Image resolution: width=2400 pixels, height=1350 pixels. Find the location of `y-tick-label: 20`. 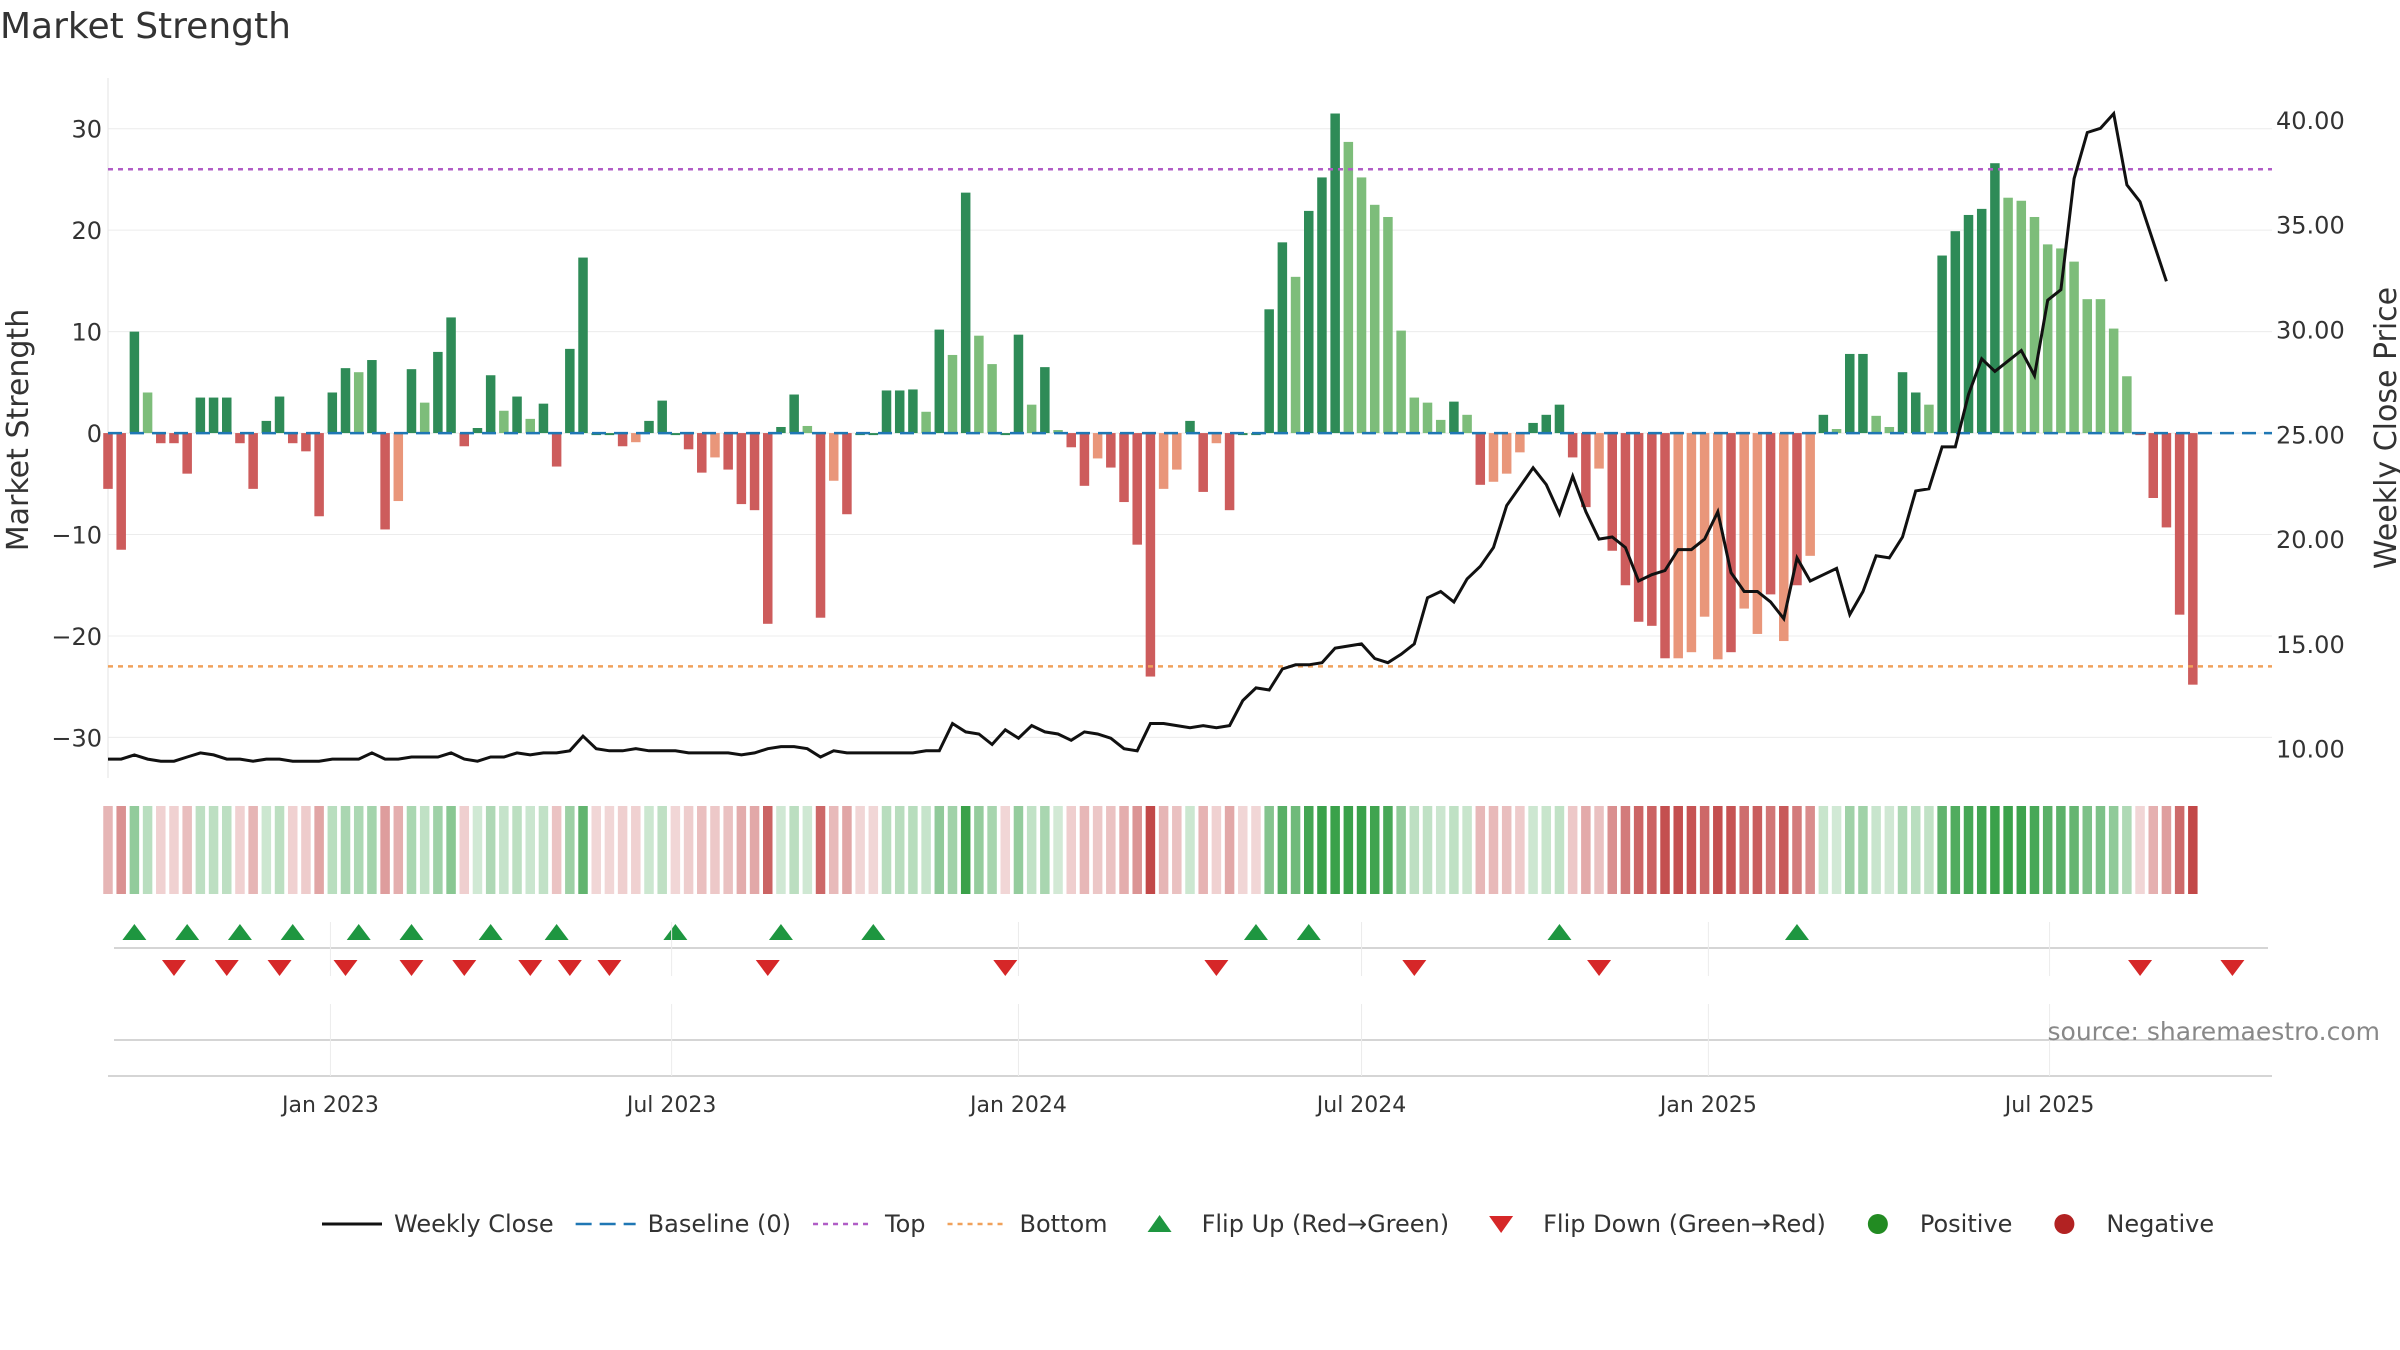

y-tick-label: 20 is located at coordinates (86, 231).